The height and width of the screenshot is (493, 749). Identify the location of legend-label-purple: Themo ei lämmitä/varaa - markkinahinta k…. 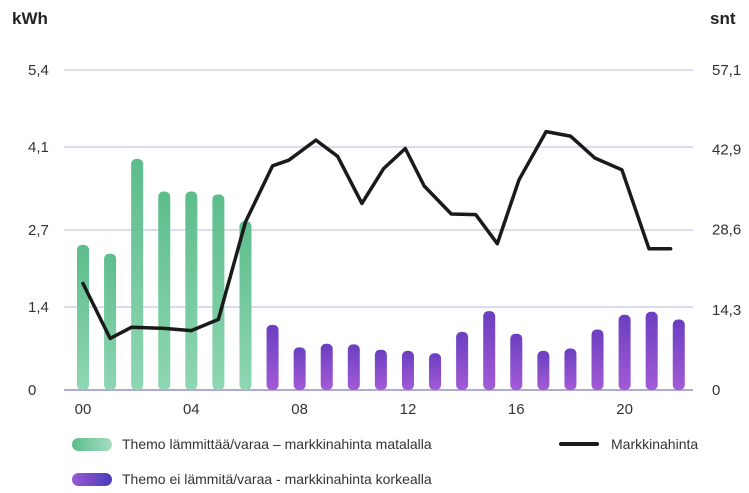
(277, 479).